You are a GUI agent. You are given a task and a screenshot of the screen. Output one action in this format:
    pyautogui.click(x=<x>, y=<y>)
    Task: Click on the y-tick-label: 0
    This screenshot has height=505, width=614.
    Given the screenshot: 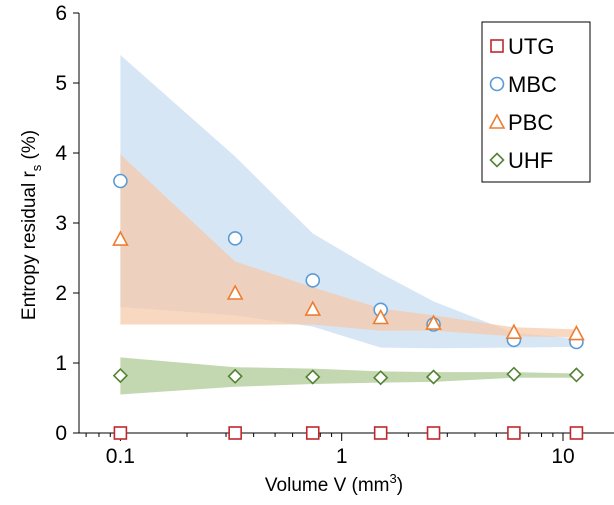 What is the action you would take?
    pyautogui.click(x=61, y=433)
    